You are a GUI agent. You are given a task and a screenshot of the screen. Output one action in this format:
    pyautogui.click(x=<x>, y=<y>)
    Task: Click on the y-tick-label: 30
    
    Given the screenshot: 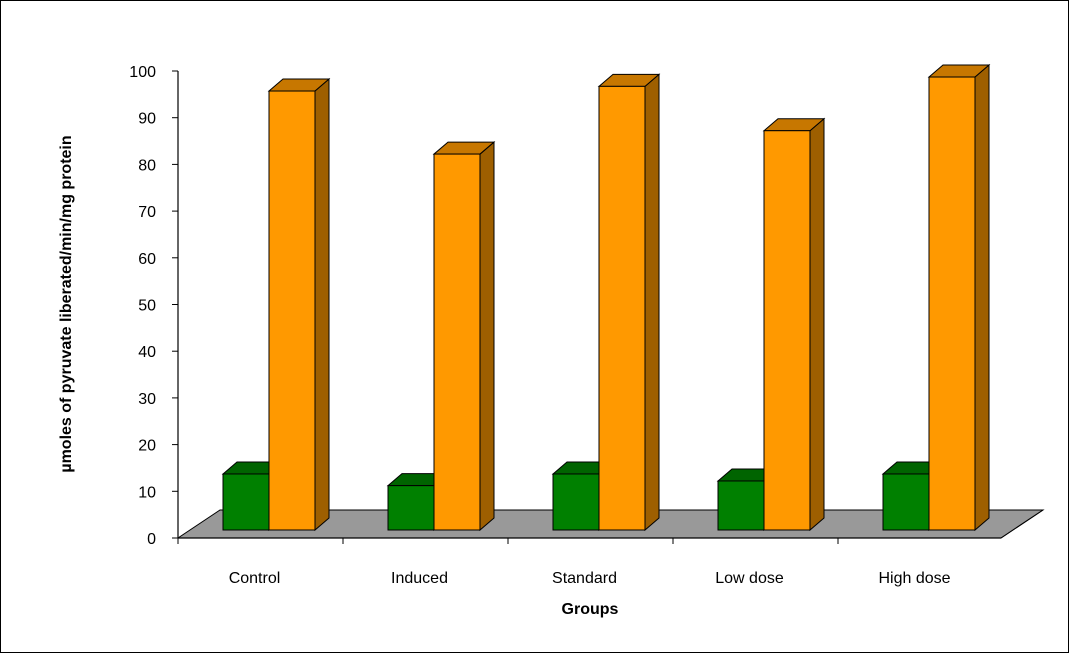 What is the action you would take?
    pyautogui.click(x=147, y=399)
    